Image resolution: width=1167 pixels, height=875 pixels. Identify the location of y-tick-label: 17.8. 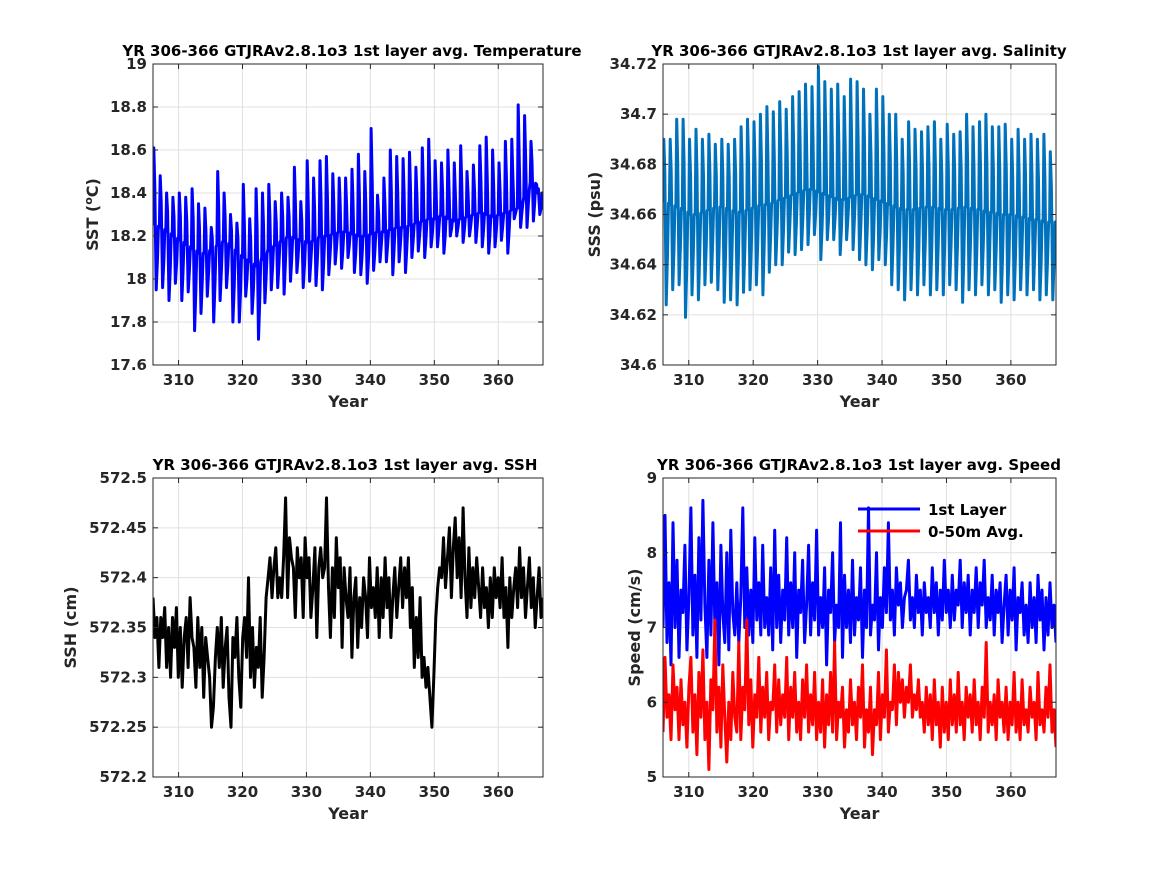
(128, 322).